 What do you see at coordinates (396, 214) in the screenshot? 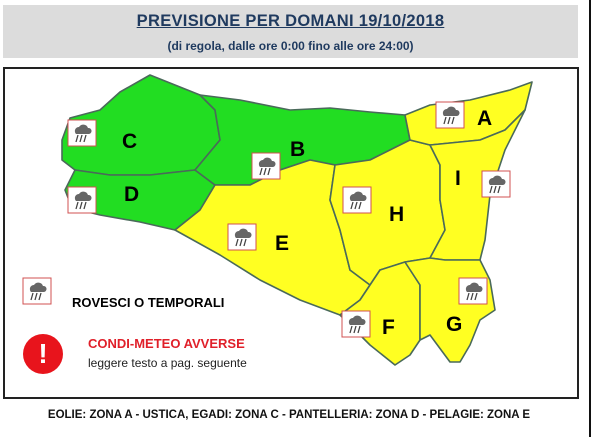
I see `zone-label-H: H` at bounding box center [396, 214].